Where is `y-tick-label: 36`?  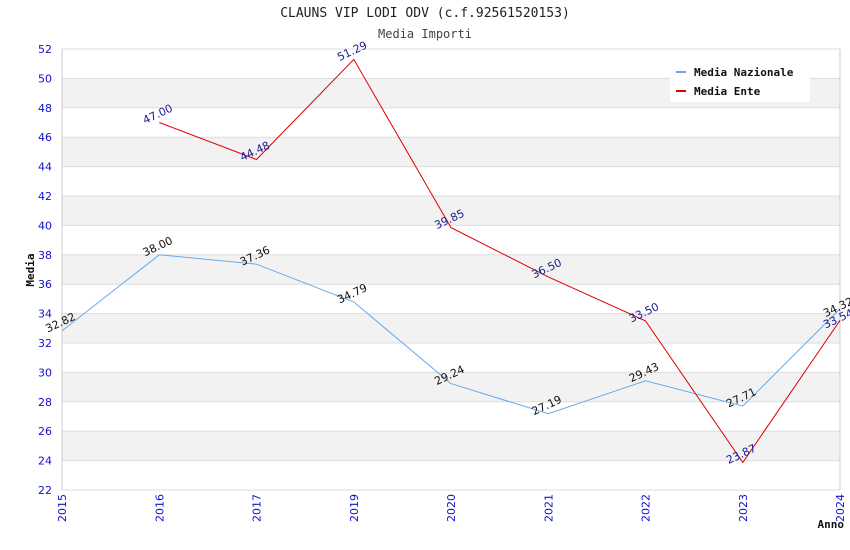
y-tick-label: 36 is located at coordinates (45, 284).